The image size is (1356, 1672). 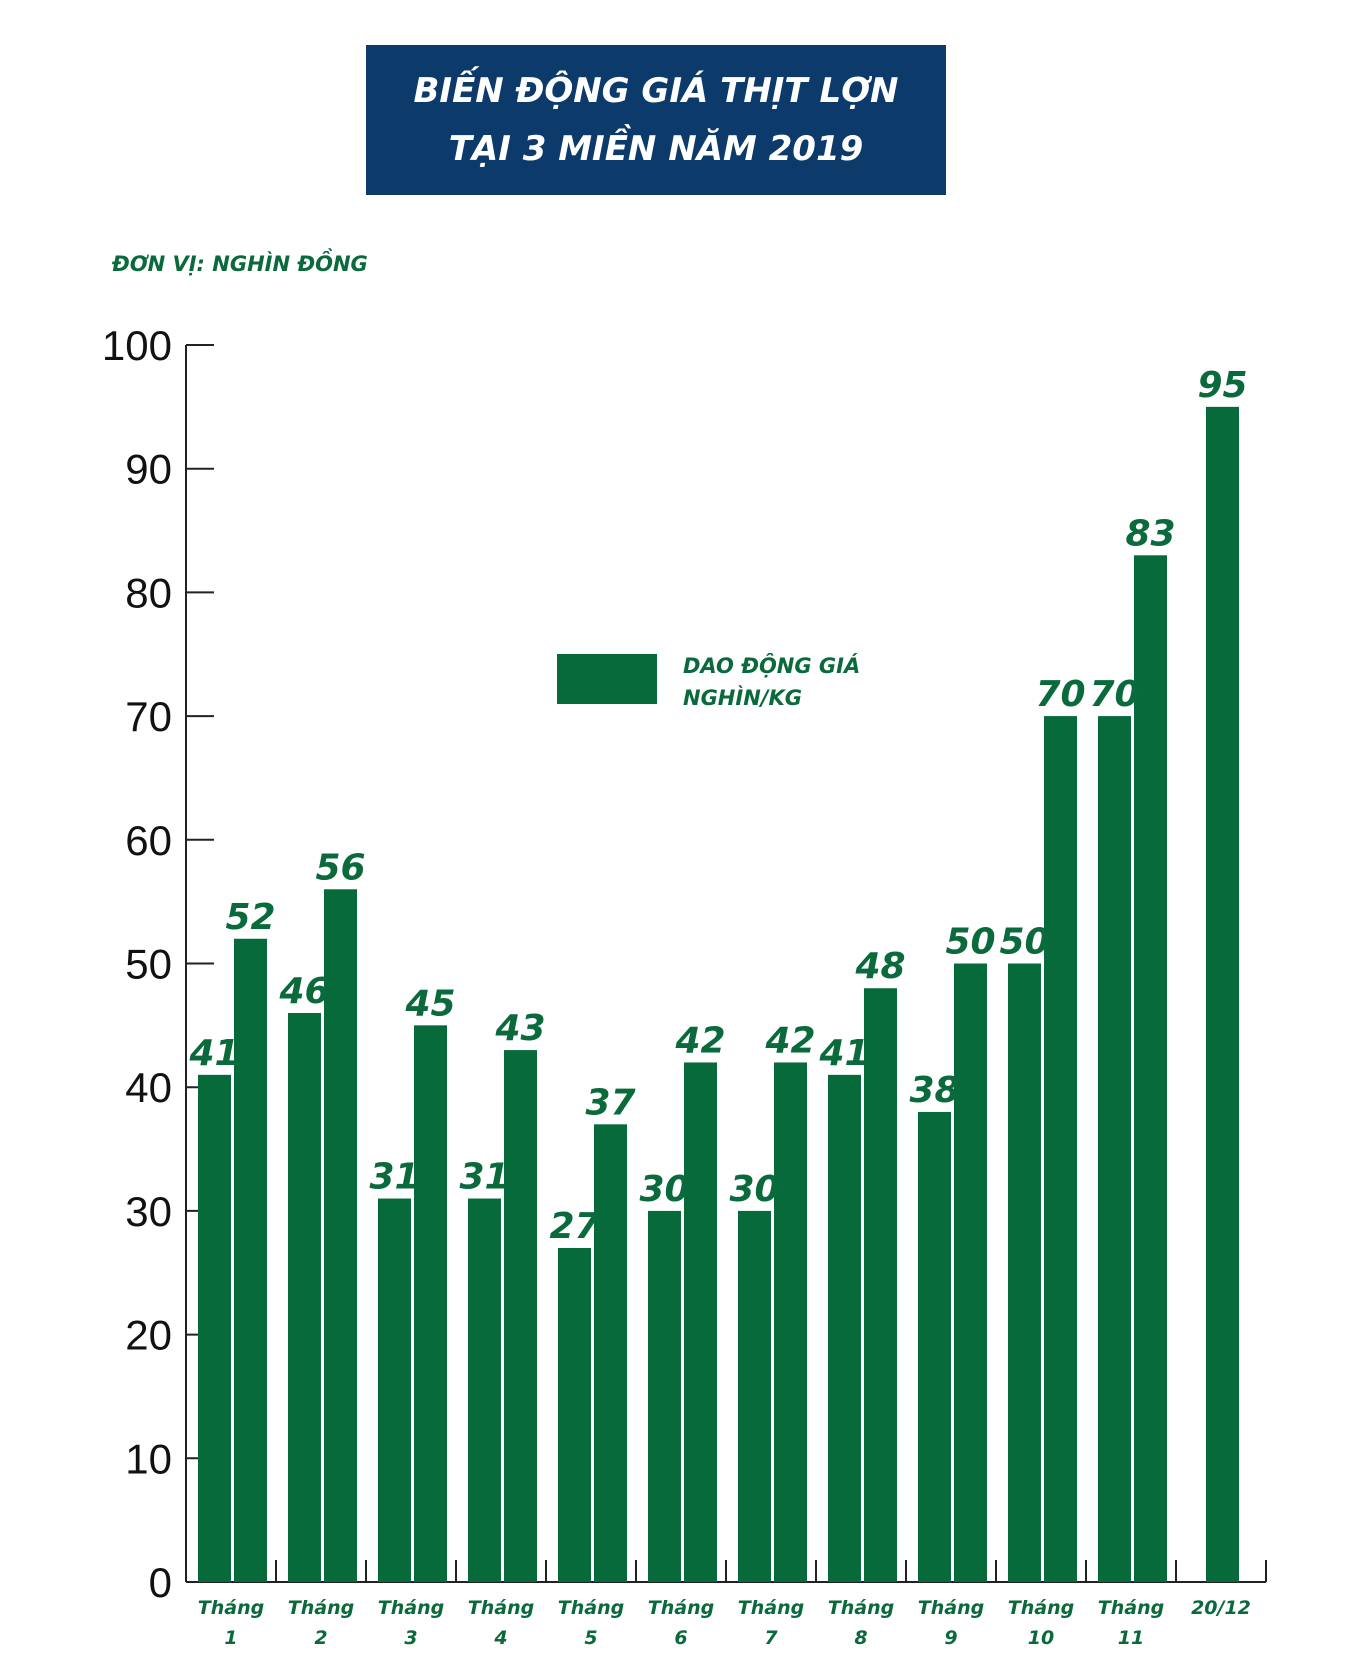 I want to click on y-tick-label: 60, so click(x=148, y=840).